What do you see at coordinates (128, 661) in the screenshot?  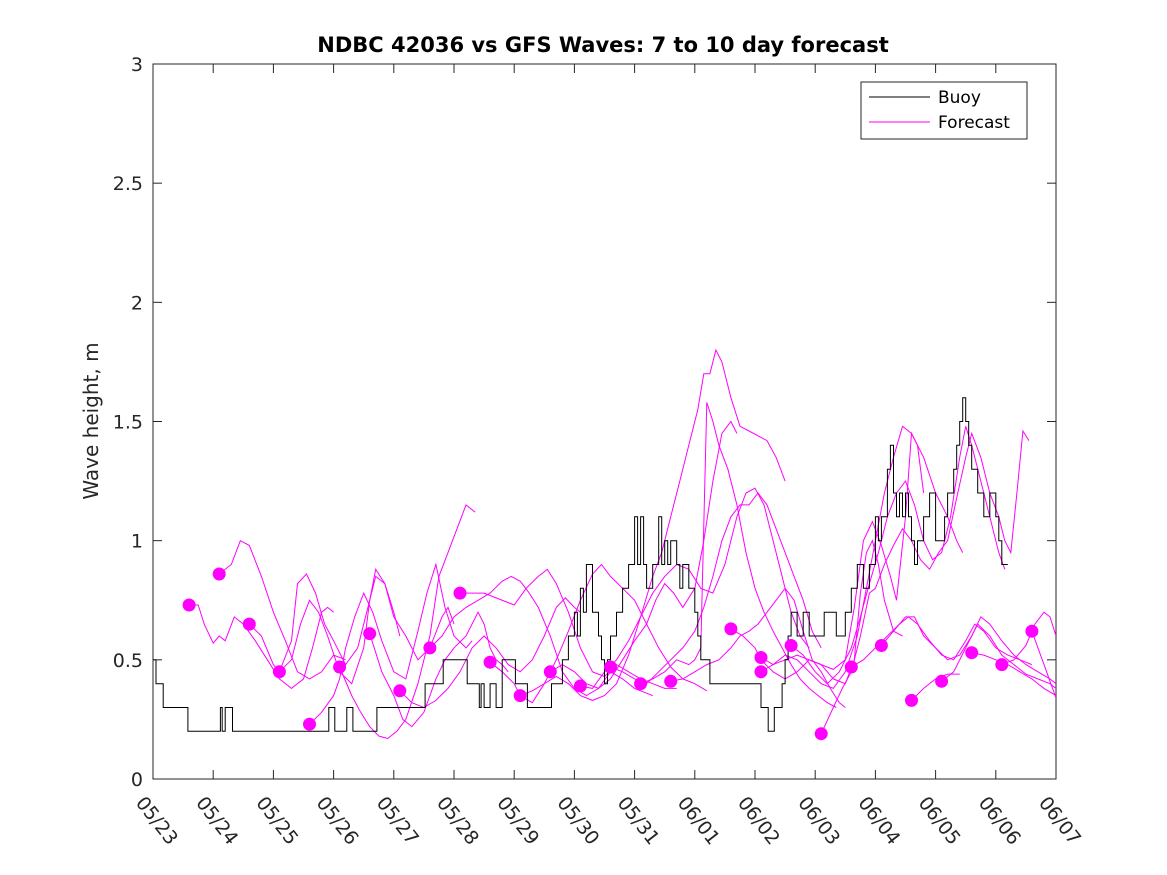 I see `y-tick-label: 0.5` at bounding box center [128, 661].